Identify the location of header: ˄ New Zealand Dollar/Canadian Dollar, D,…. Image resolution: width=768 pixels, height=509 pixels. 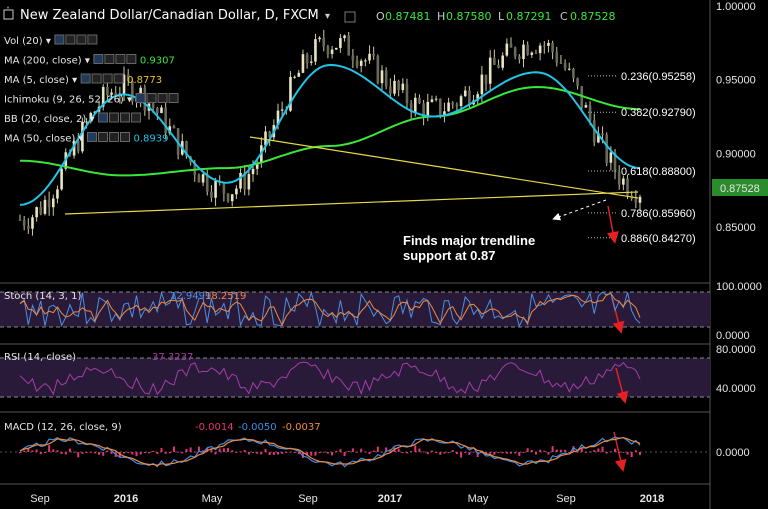
(309, 14).